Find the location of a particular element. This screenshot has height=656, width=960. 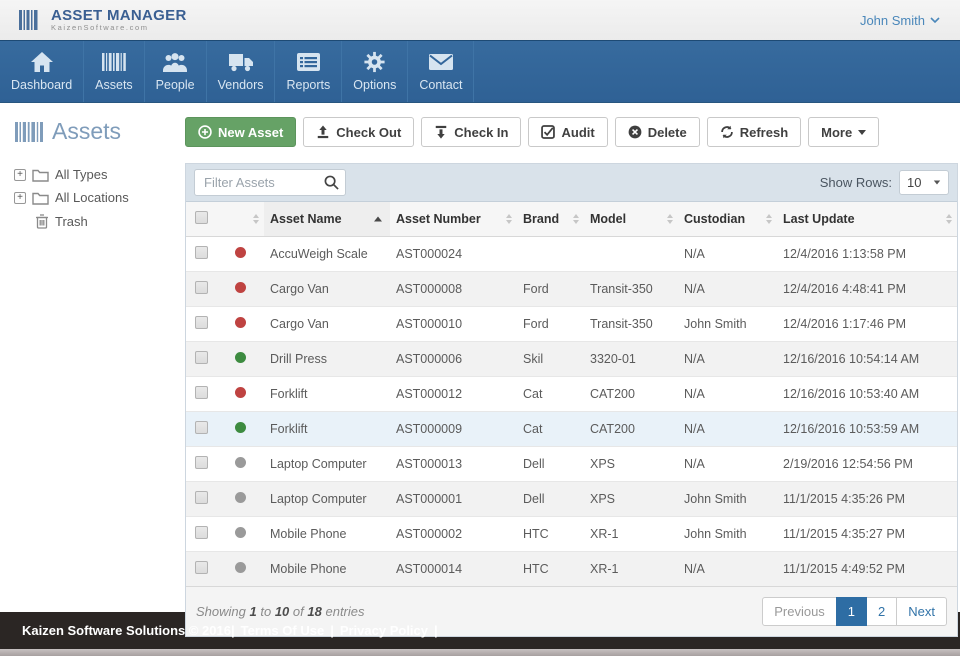

delete-label: Delete is located at coordinates (667, 132).